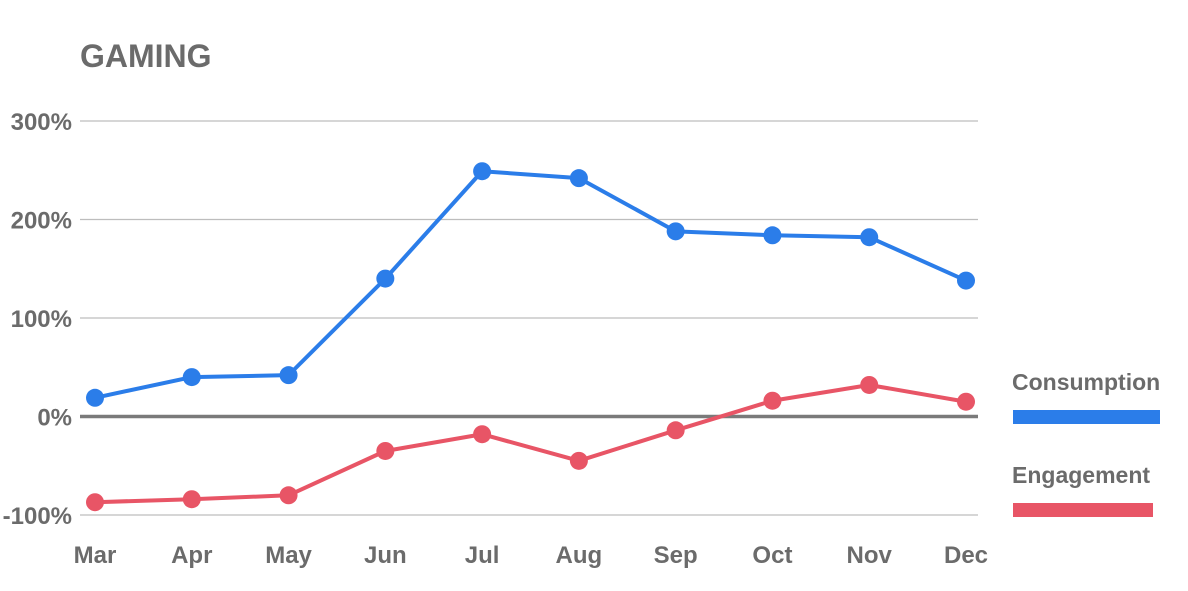  I want to click on x-tick-label: Oct, so click(772, 555).